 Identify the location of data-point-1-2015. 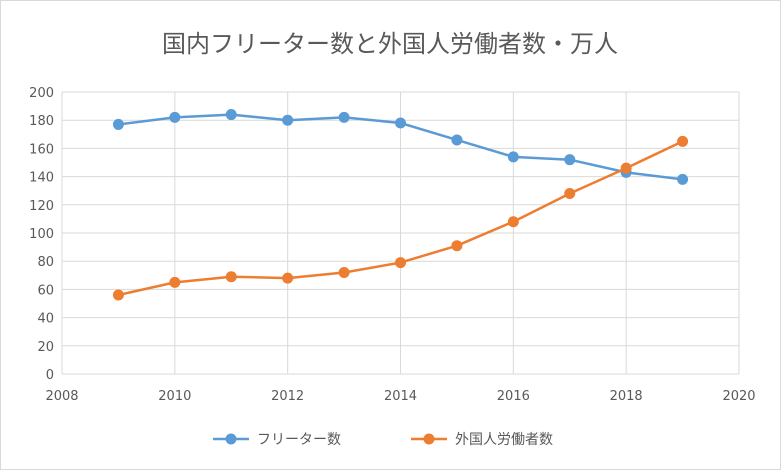
(457, 140).